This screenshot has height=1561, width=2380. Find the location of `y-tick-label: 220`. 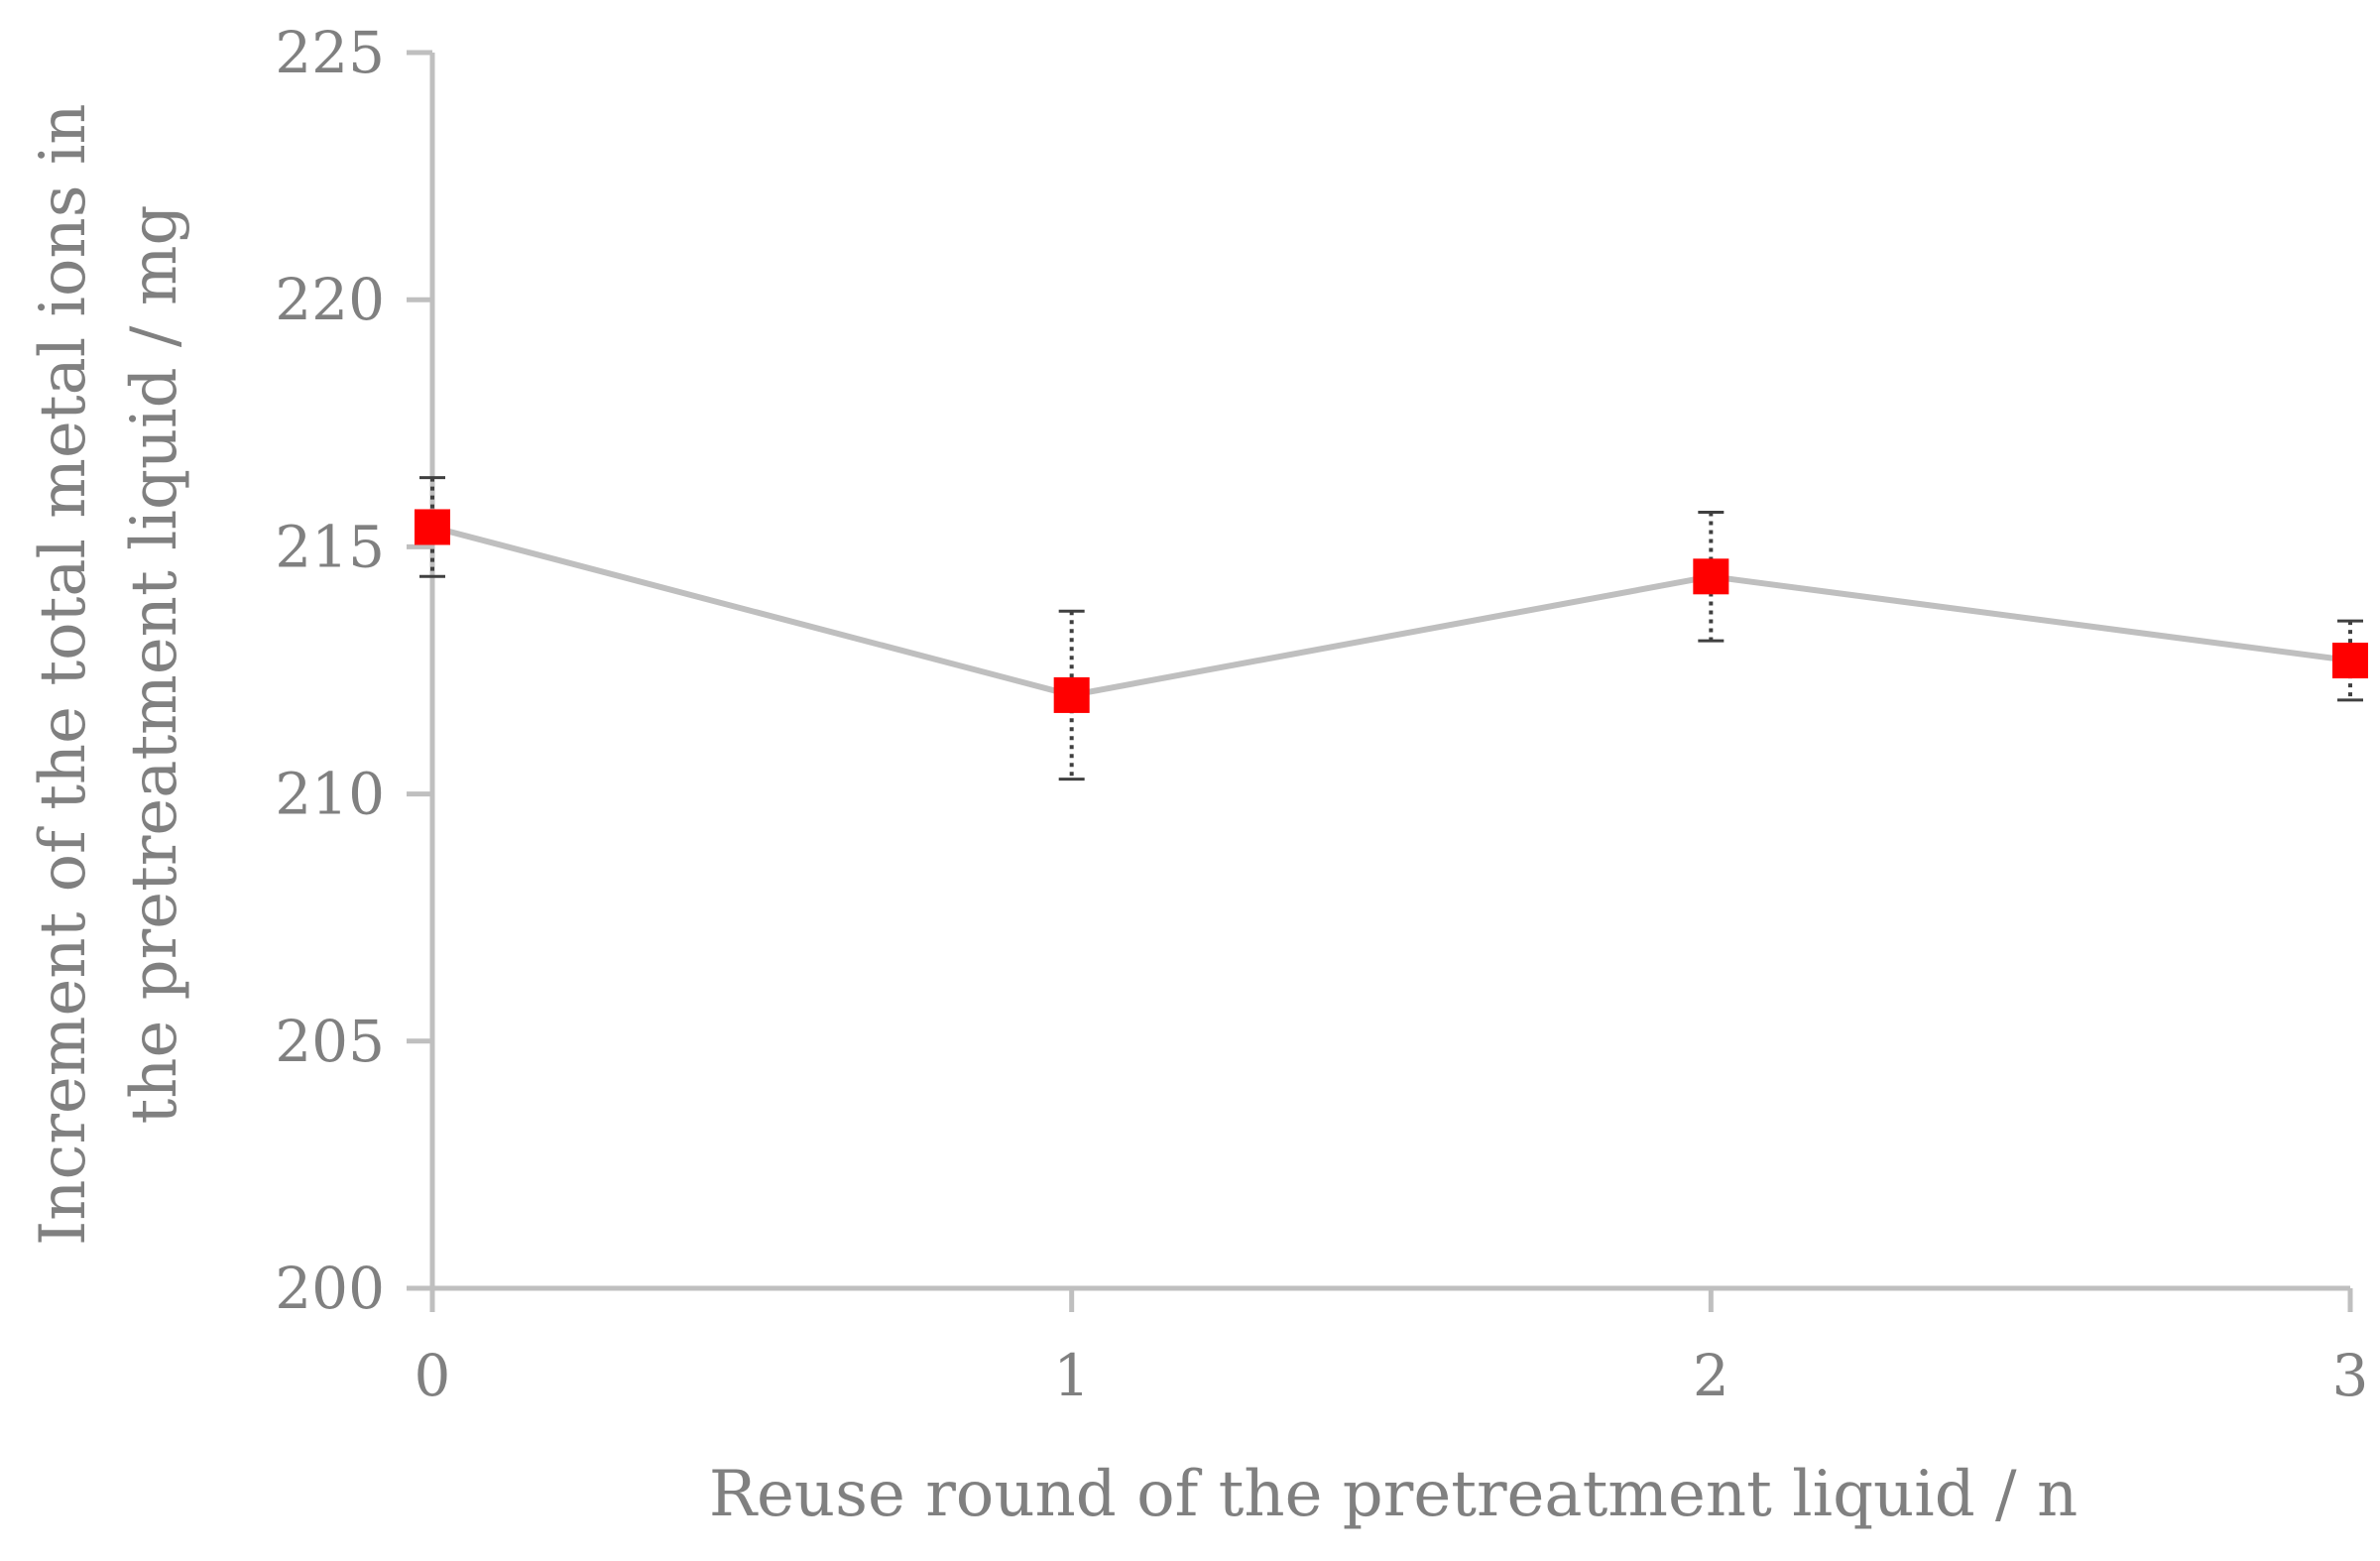

y-tick-label: 220 is located at coordinates (330, 299).